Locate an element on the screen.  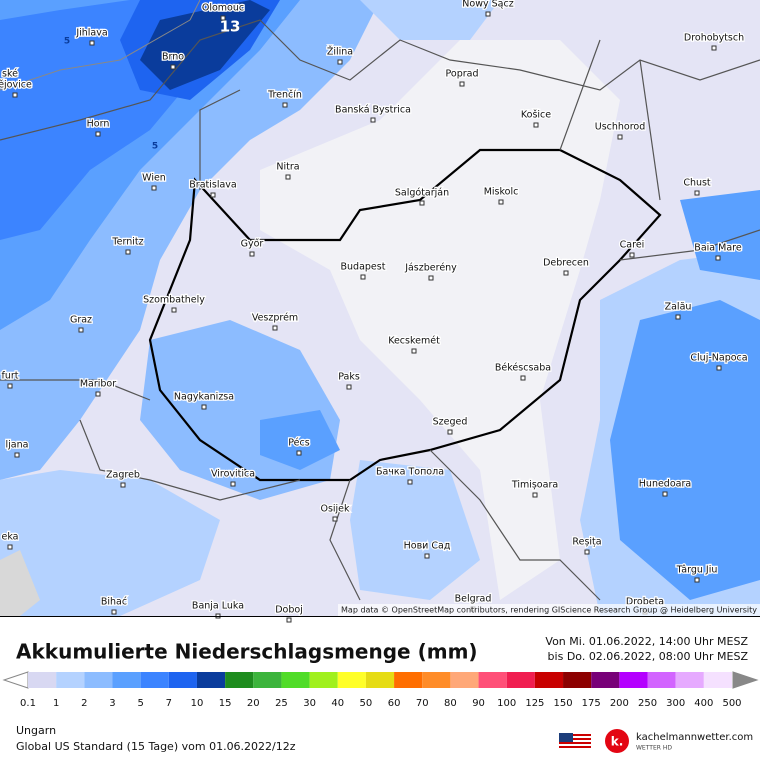
city-label: Nitra is located at coordinates (287, 167).